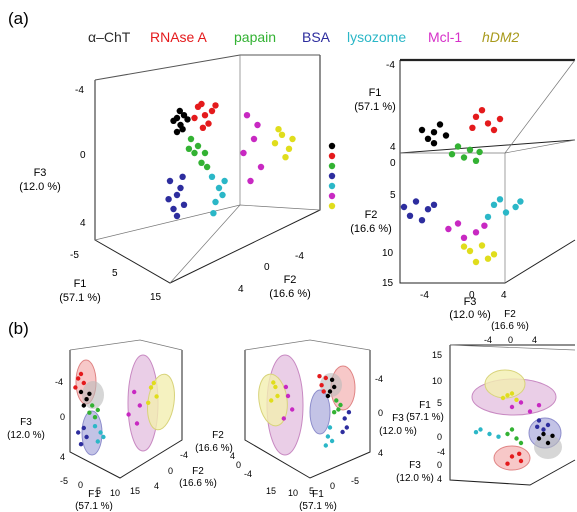  I want to click on axis-label-f1-b3: F1 (57.1 %), so click(425, 411).